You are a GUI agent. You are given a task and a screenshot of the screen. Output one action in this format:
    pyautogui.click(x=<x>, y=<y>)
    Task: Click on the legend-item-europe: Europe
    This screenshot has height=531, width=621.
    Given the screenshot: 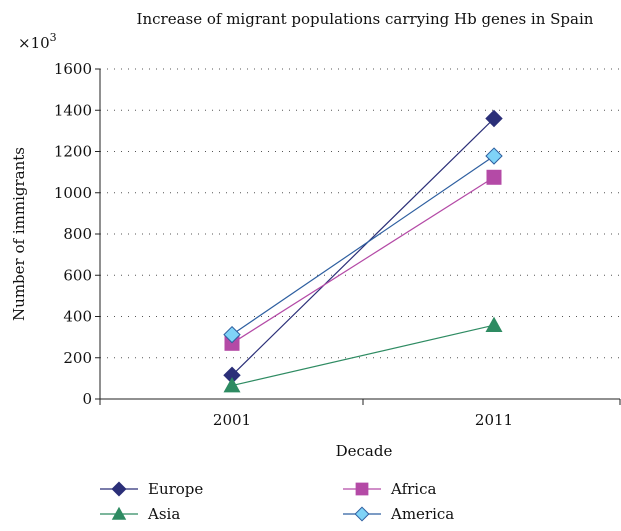 What is the action you would take?
    pyautogui.click(x=151, y=489)
    